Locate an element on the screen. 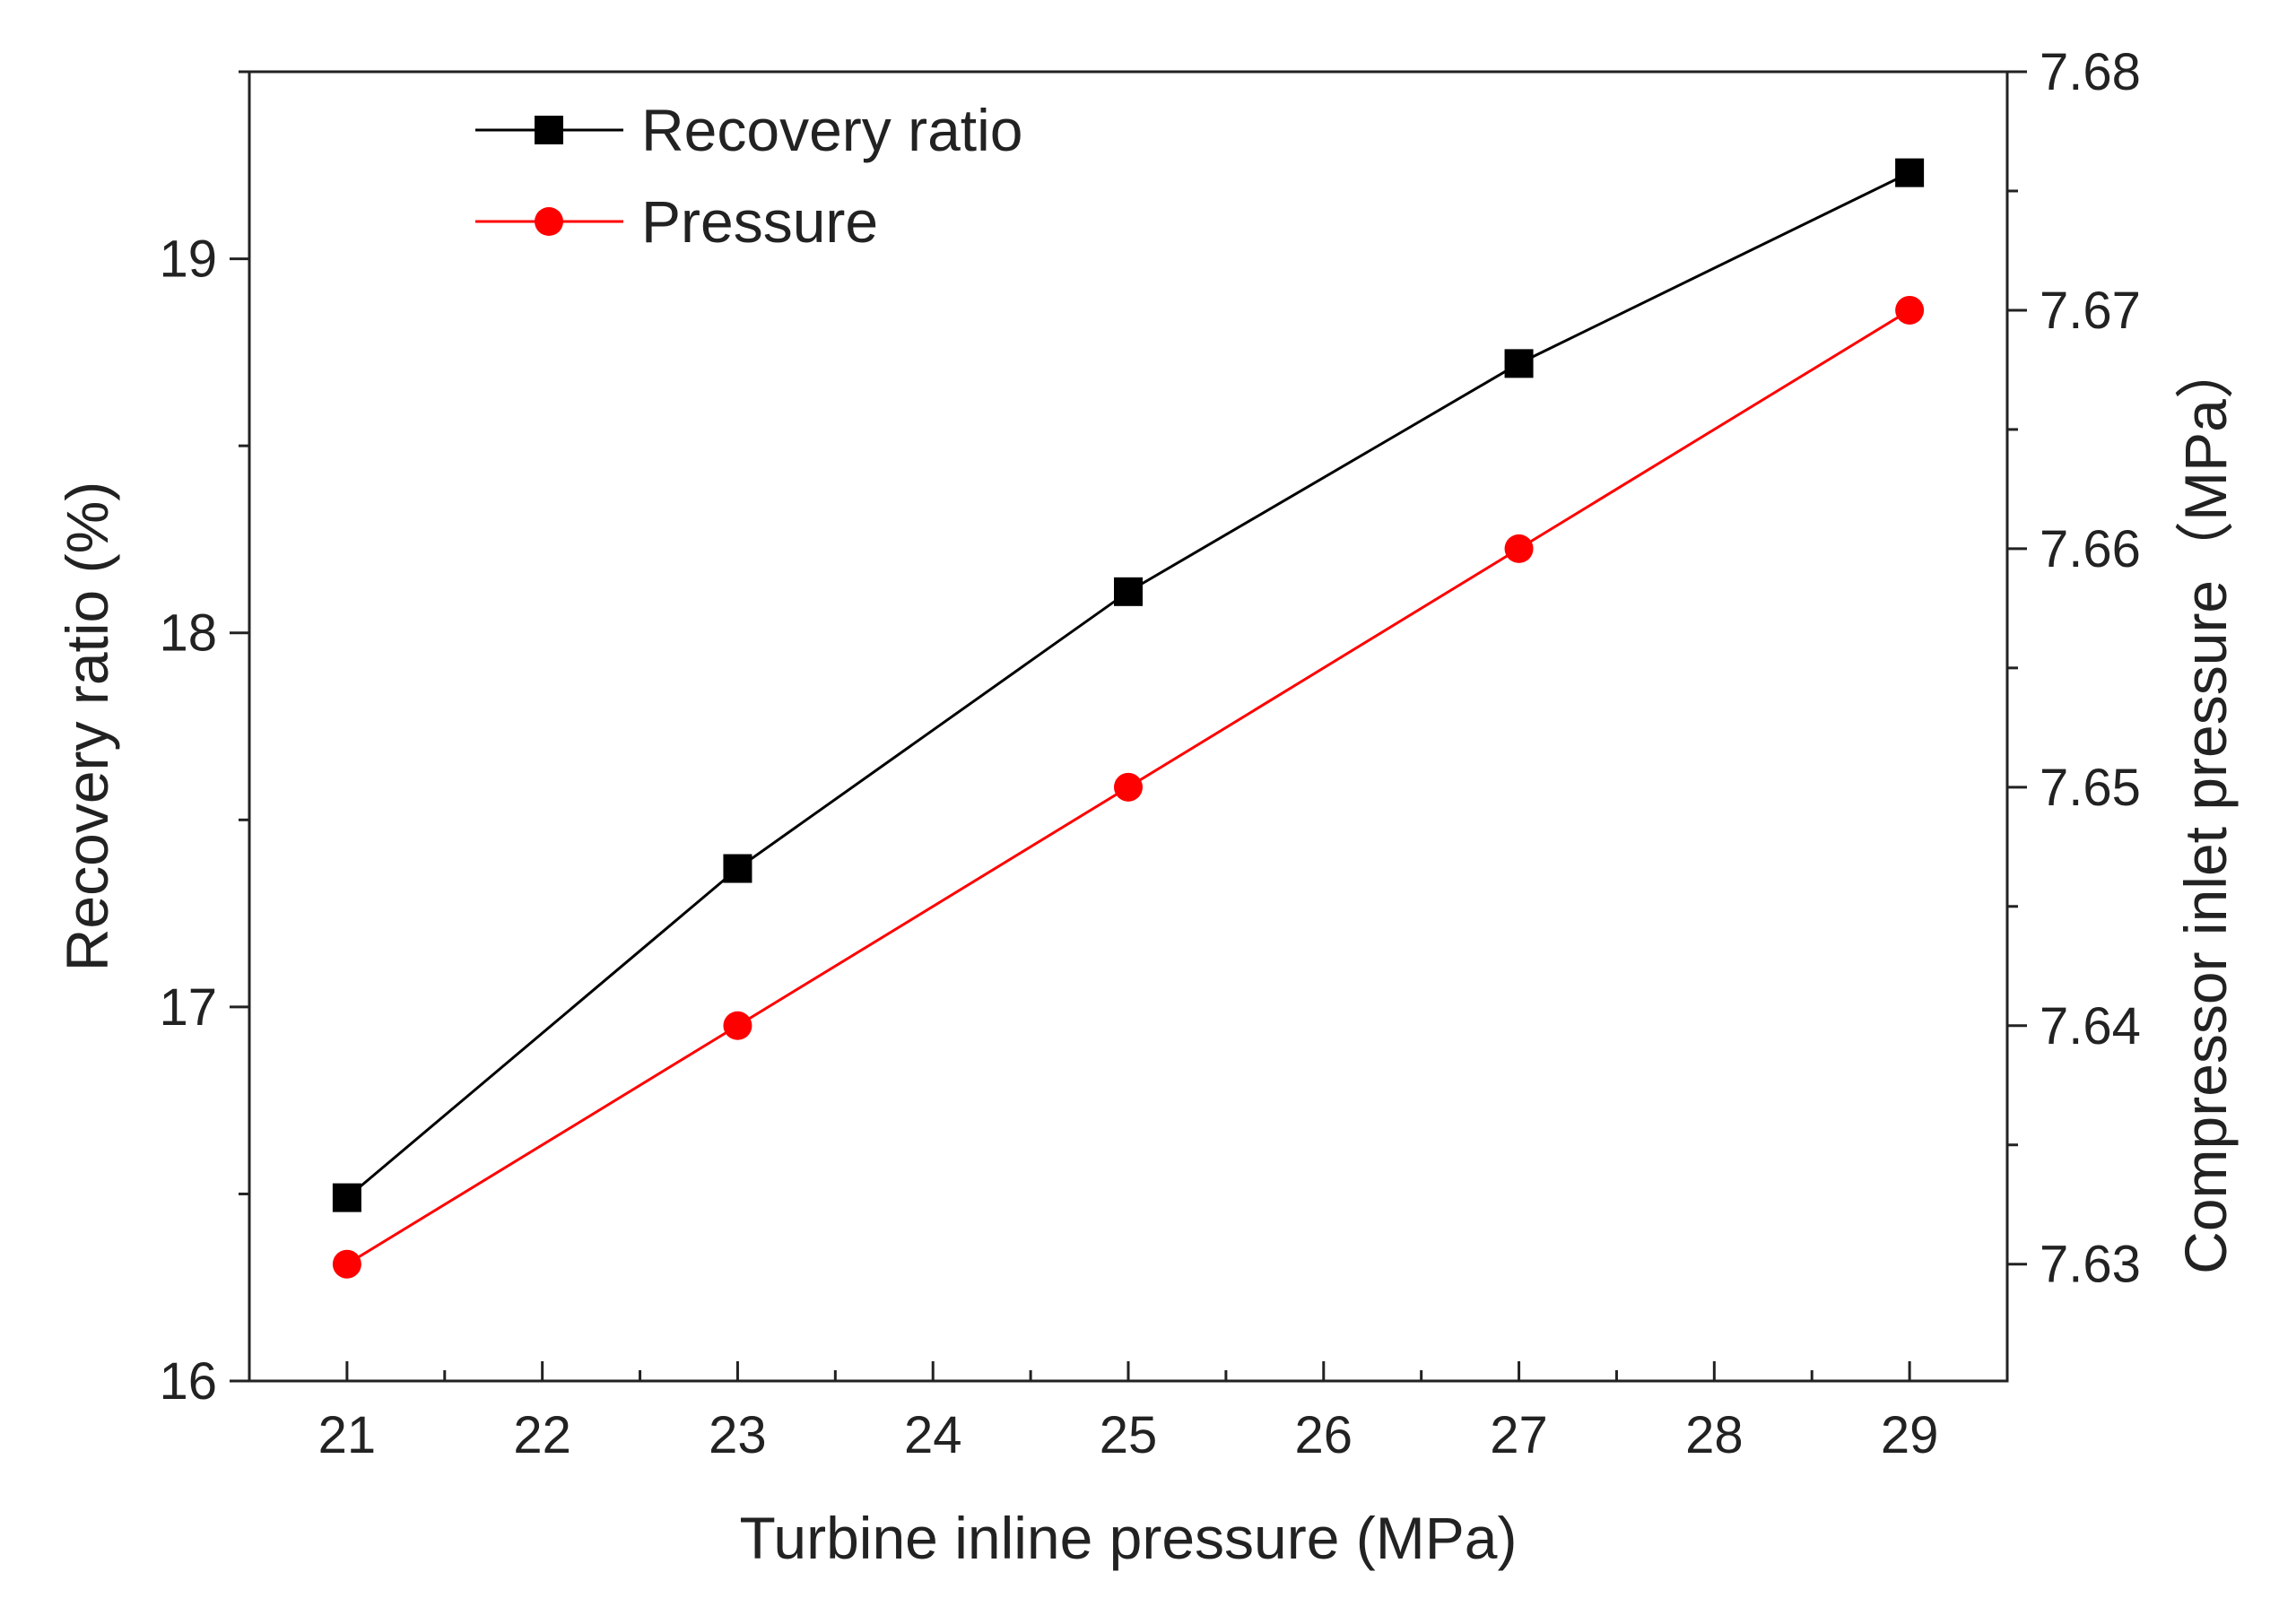 This screenshot has width=2279, height=1624. left-y-tick-label-17: 17 is located at coordinates (188, 1007).